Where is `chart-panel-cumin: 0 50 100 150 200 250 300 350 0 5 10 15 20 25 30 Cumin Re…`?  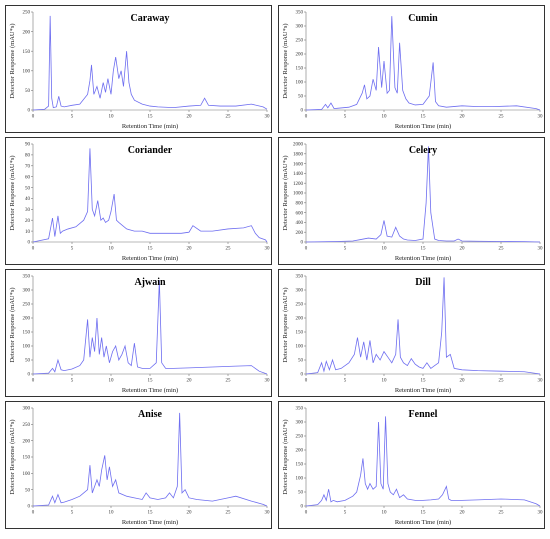 chart-panel-cumin: 0 50 100 150 200 250 300 350 0 5 10 15 20 25 30 Cumin Re… is located at coordinates (411, 69).